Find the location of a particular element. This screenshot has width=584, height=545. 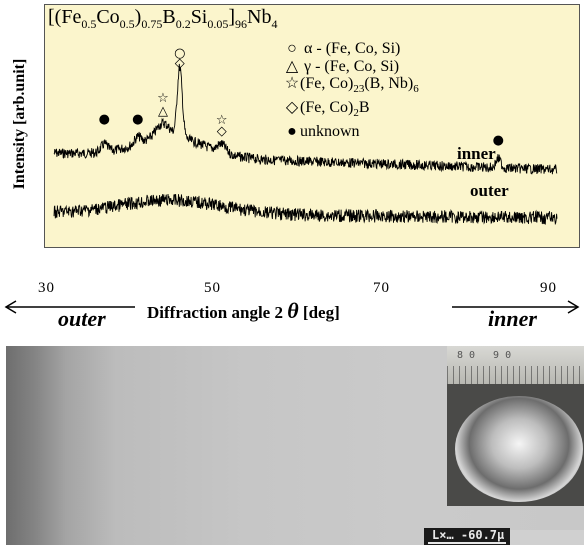

outer-curve is located at coordinates (305, 209).